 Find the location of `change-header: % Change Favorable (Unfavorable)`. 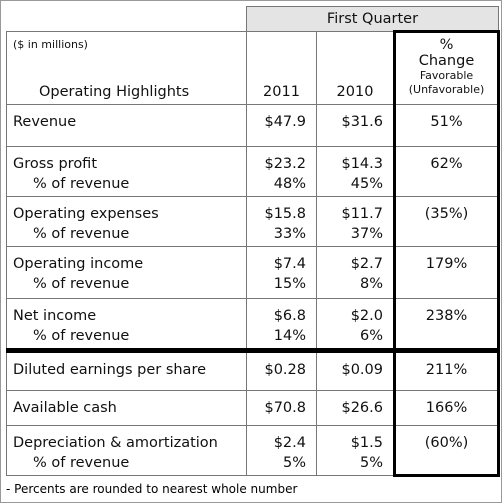

change-header: % Change Favorable (Unfavorable) is located at coordinates (446, 67).